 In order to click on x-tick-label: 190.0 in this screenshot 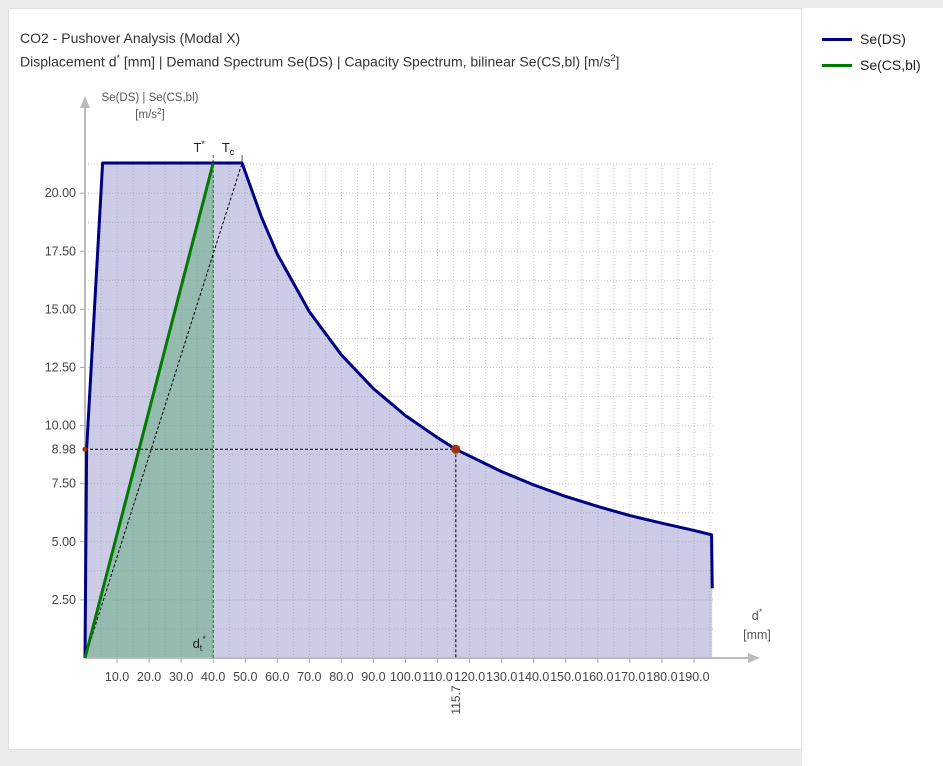, I will do `click(693, 677)`.